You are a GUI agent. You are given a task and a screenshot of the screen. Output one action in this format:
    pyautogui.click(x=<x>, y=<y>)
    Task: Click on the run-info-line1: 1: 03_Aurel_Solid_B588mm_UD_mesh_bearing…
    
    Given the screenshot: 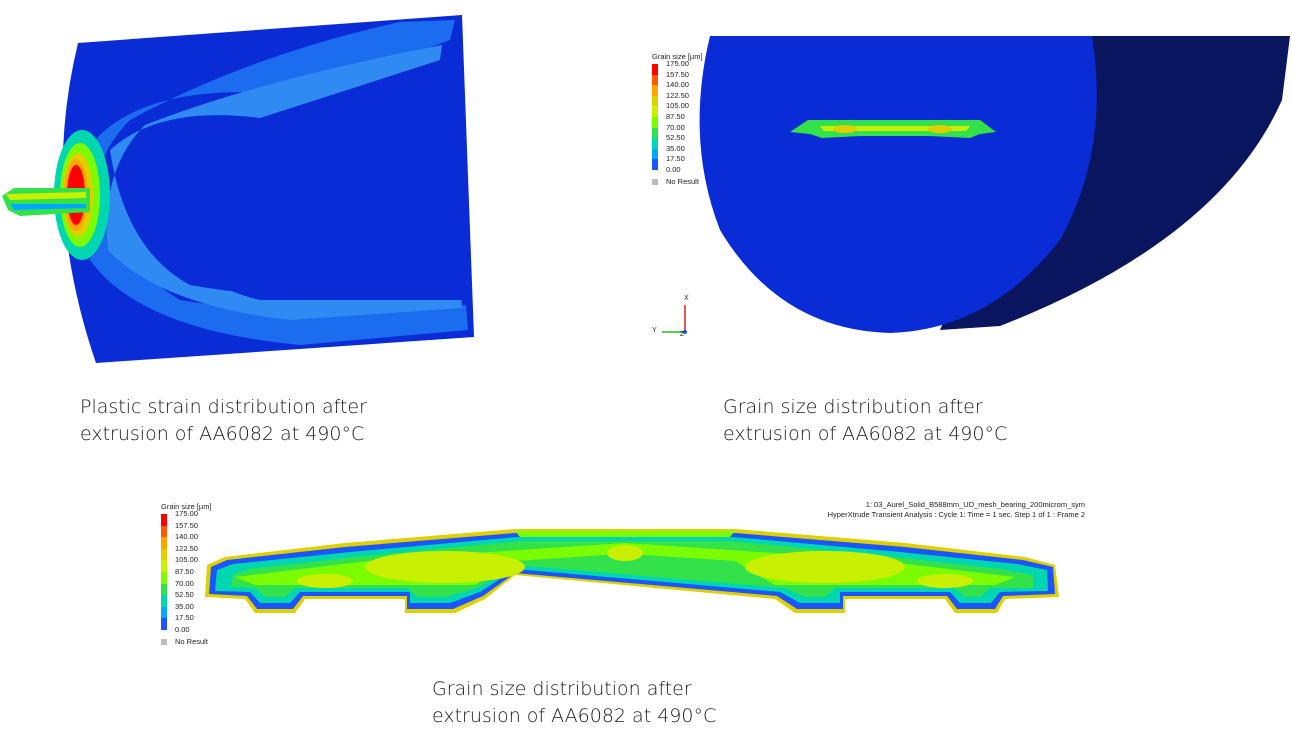 What is the action you would take?
    pyautogui.click(x=975, y=504)
    